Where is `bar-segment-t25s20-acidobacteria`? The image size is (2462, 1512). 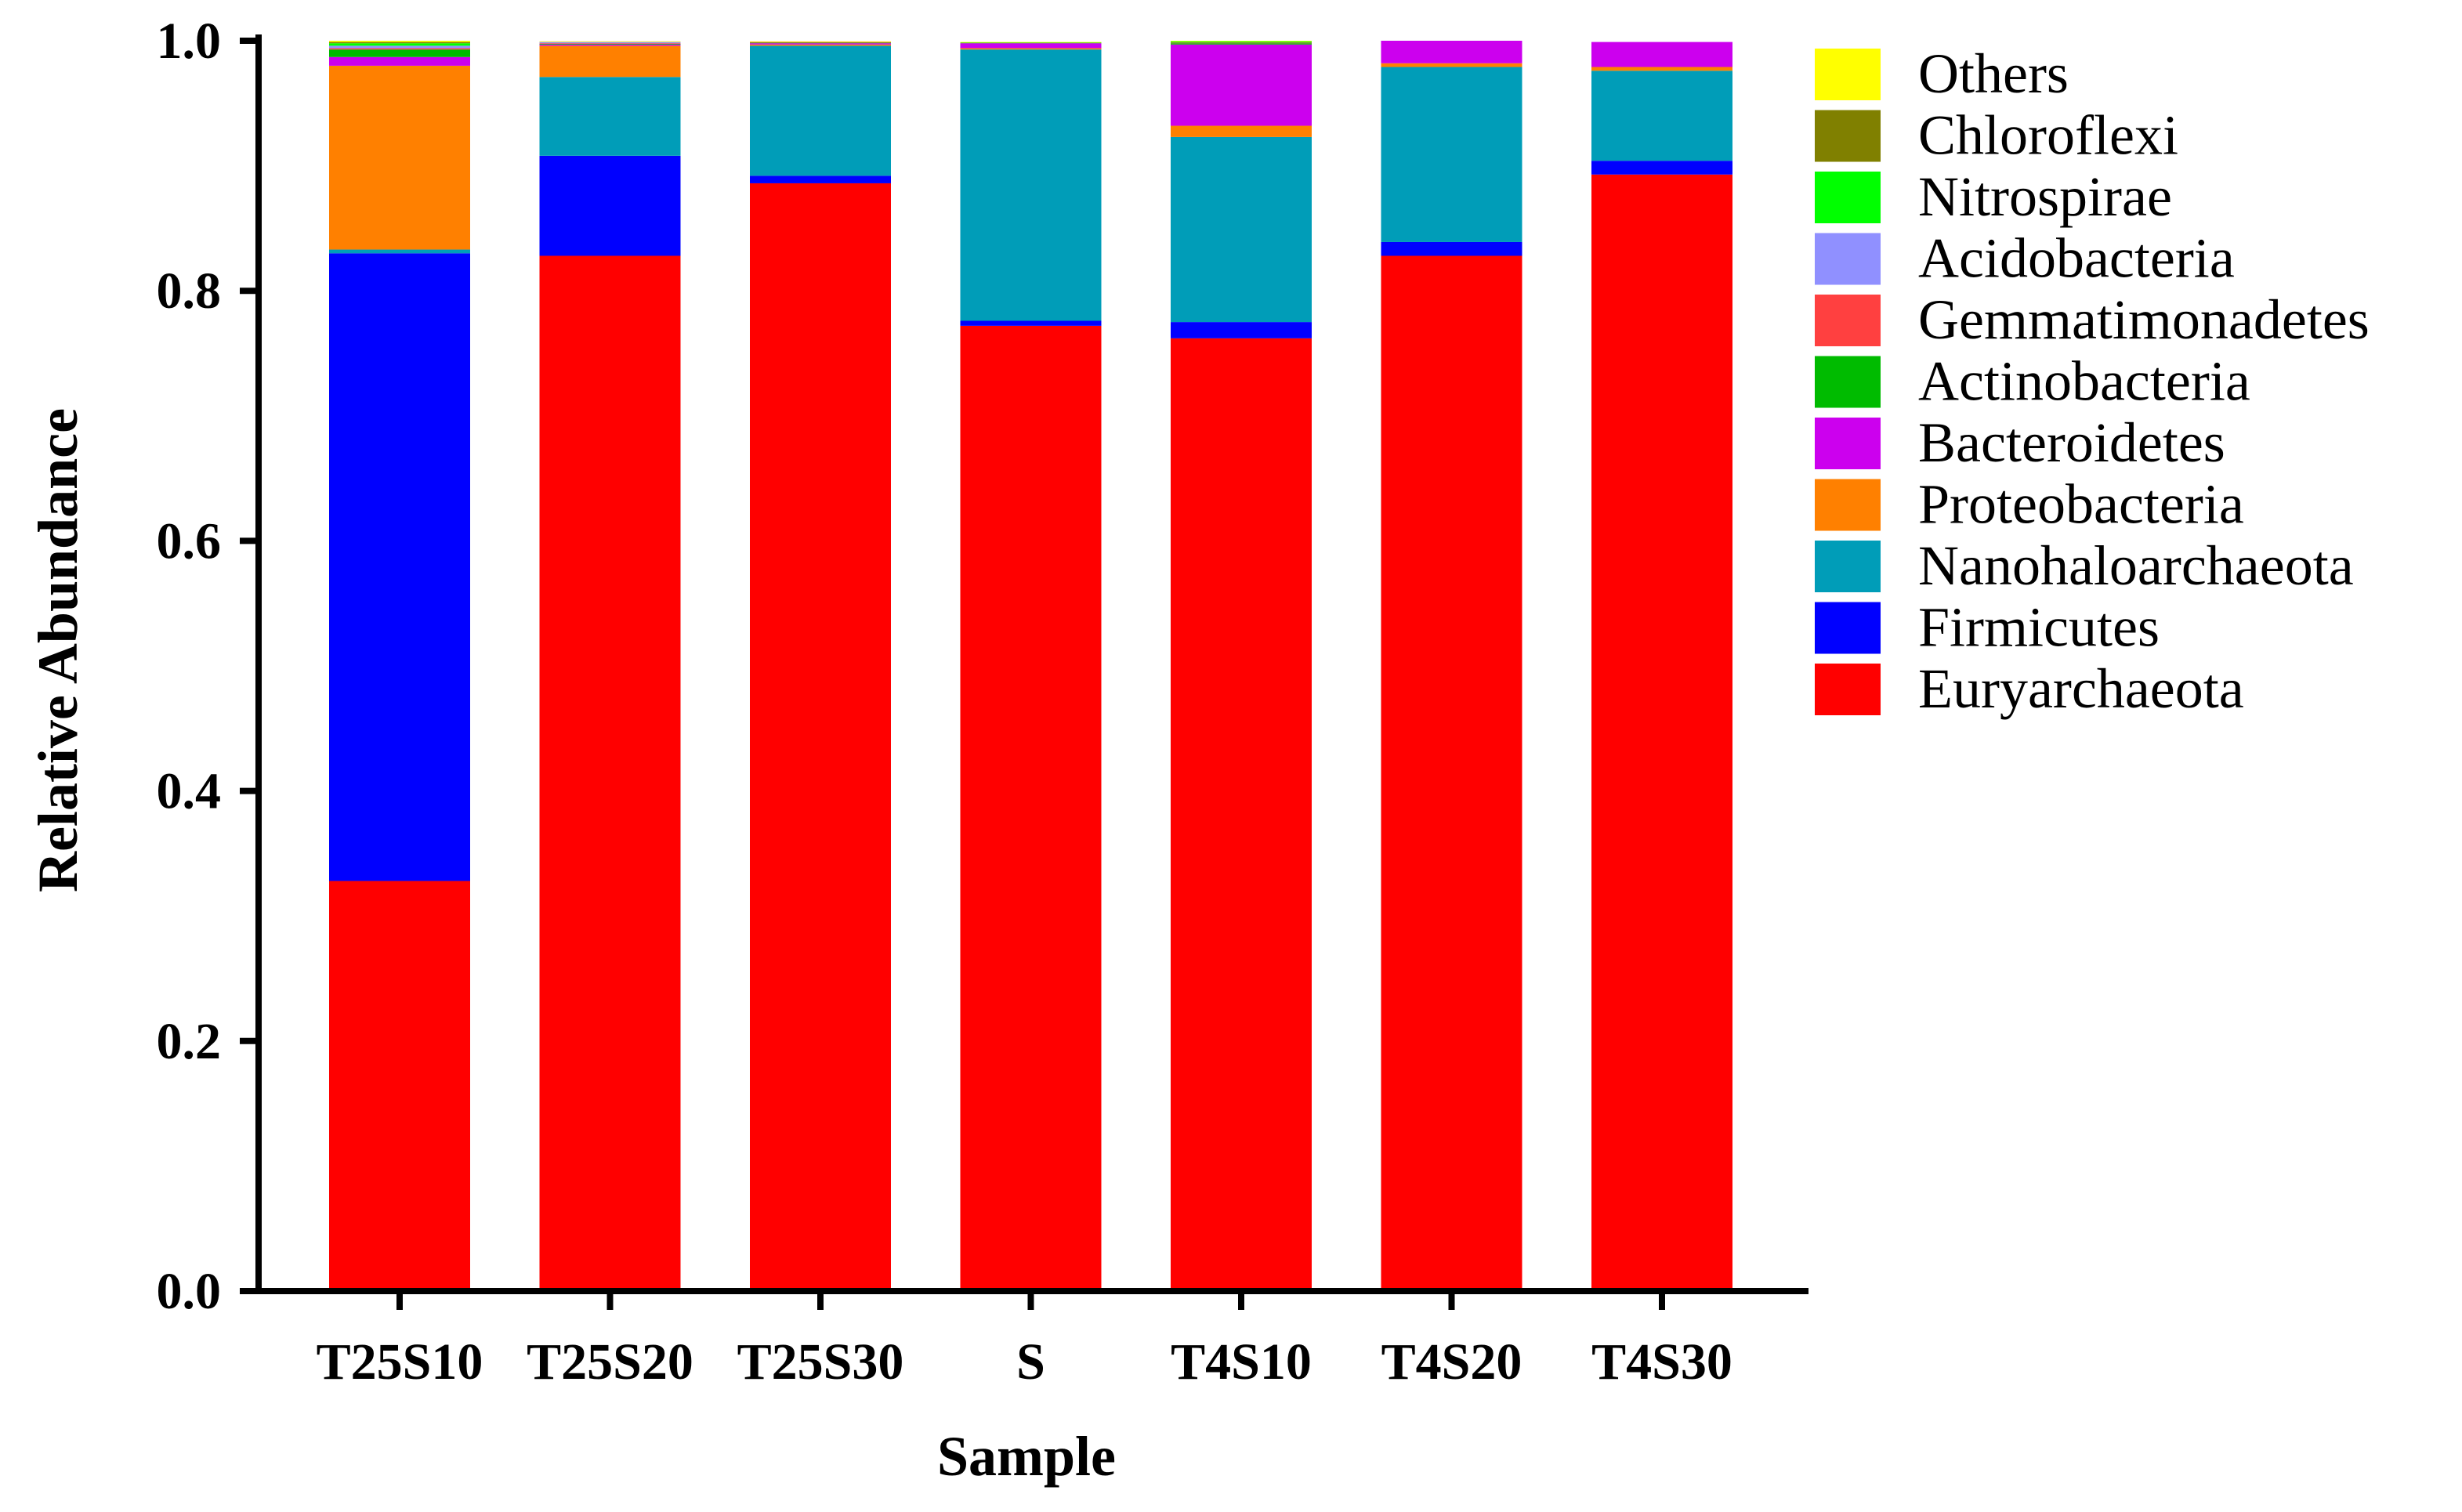 bar-segment-t25s20-acidobacteria is located at coordinates (610, 43).